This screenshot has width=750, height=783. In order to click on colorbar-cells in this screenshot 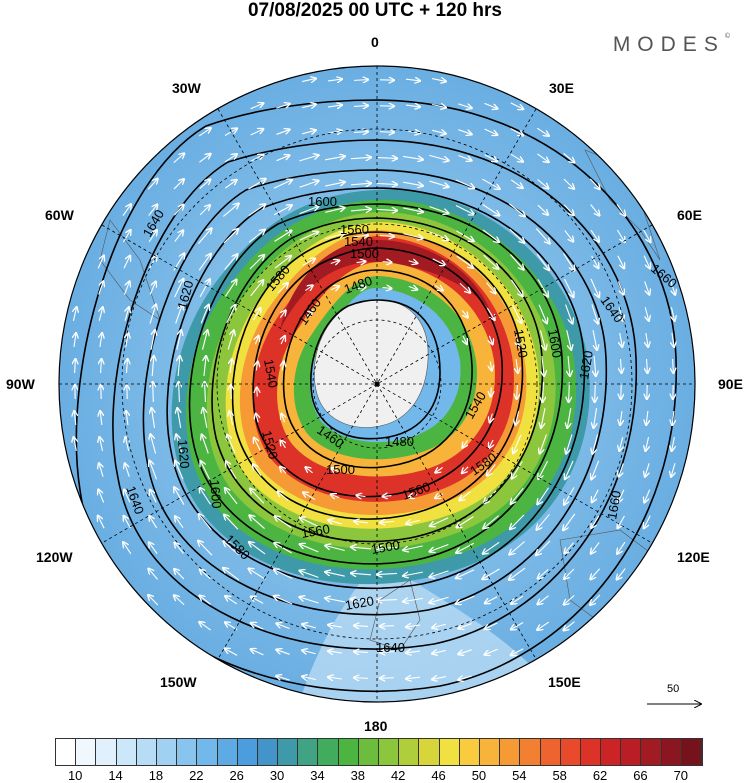, I will do `click(379, 752)`.